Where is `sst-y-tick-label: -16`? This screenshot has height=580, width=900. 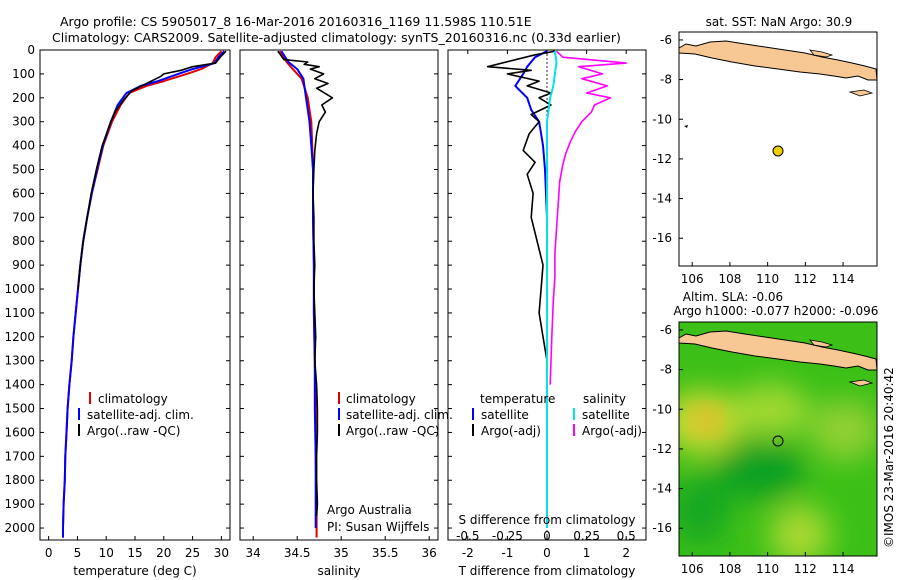
sst-y-tick-label: -16 is located at coordinates (662, 238).